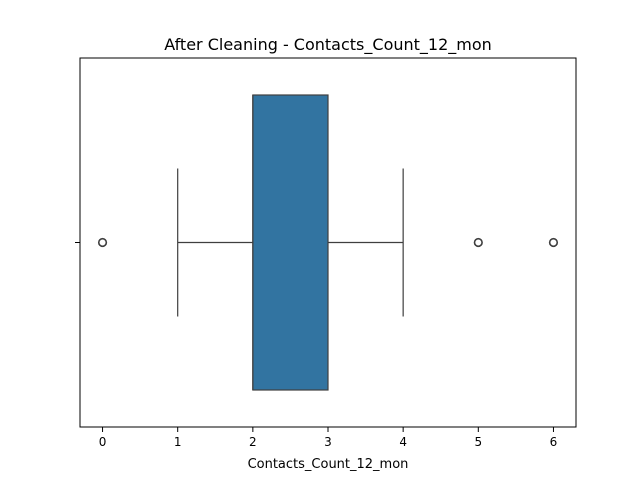  What do you see at coordinates (328, 442) in the screenshot?
I see `x-tick-label: 3` at bounding box center [328, 442].